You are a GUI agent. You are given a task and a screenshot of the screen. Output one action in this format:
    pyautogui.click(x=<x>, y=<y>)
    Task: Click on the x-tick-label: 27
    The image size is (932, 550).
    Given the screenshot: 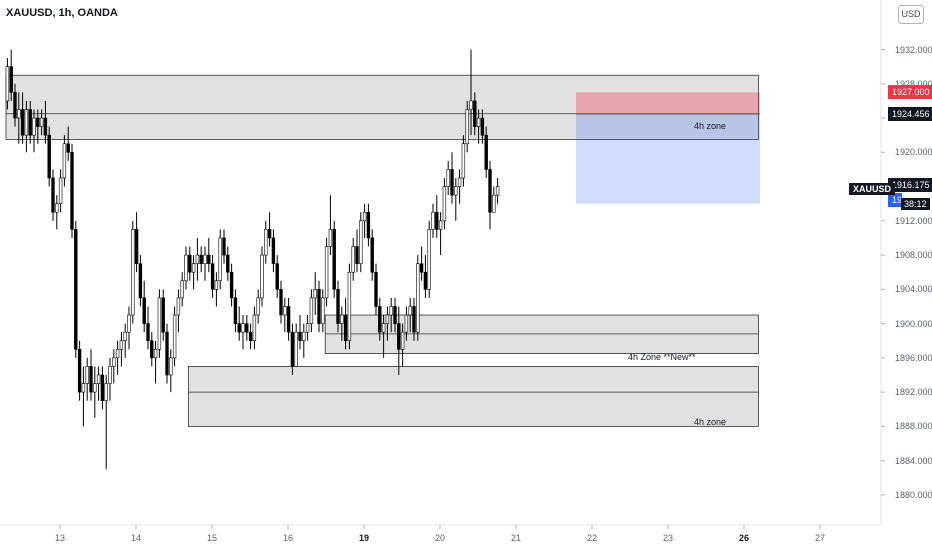 What is the action you would take?
    pyautogui.click(x=820, y=538)
    